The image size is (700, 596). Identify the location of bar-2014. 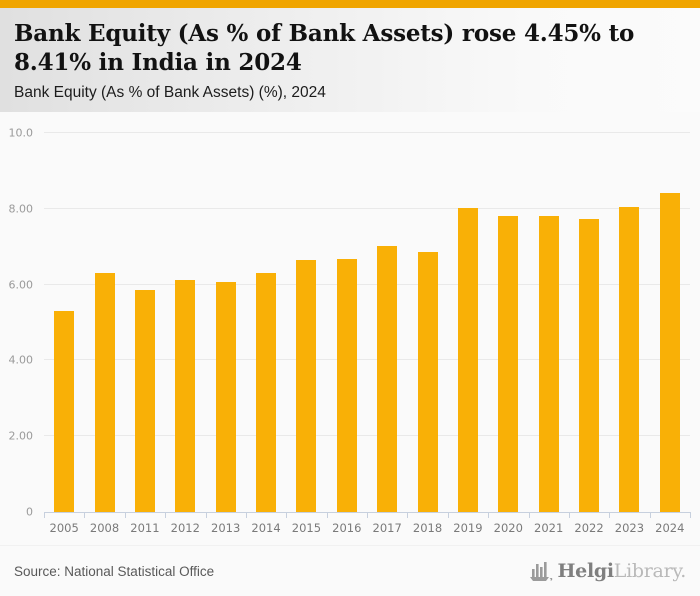
(266, 392).